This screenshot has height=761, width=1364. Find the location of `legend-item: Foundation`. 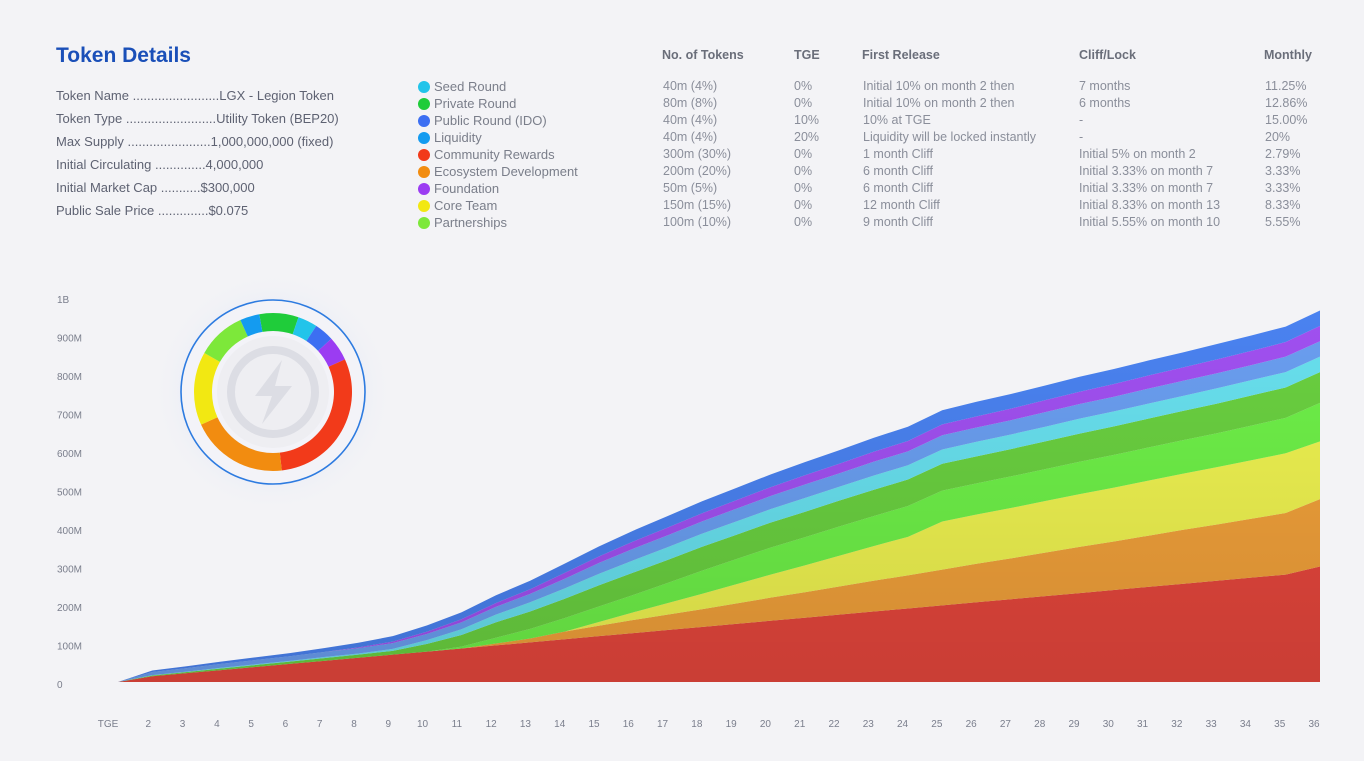

legend-item: Foundation is located at coordinates (498, 188).